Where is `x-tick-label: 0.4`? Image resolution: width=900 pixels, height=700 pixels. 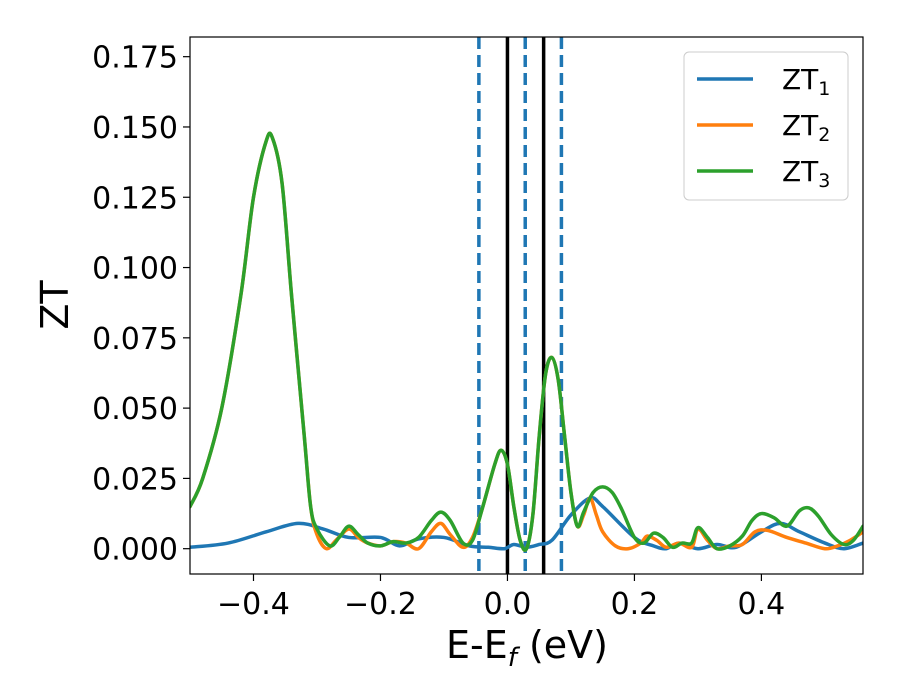 x-tick-label: 0.4 is located at coordinates (762, 604).